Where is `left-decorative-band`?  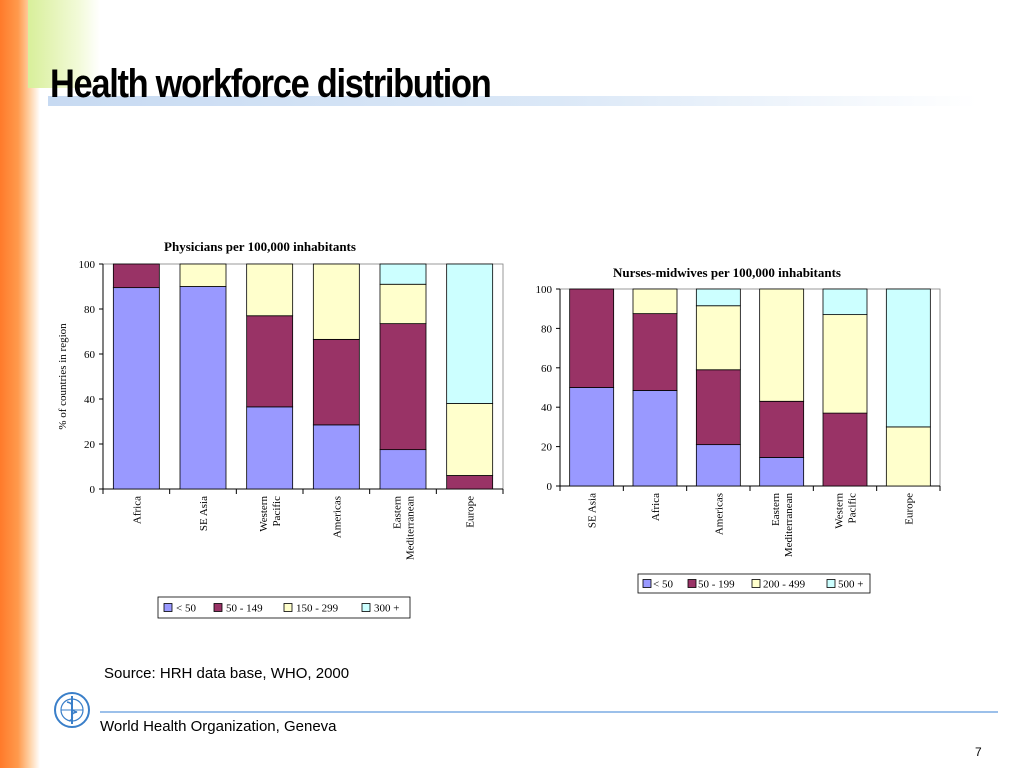 left-decorative-band is located at coordinates (20, 384).